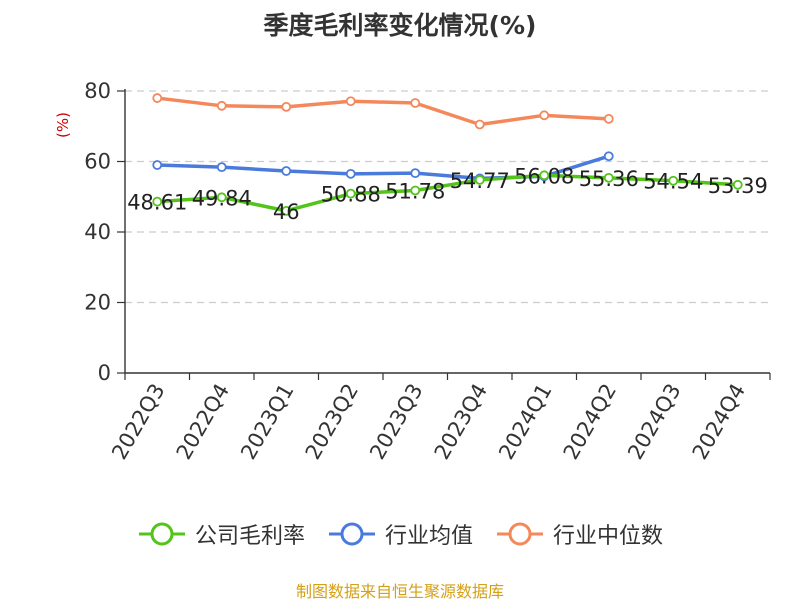  I want to click on data-label: 56.08, so click(544, 176).